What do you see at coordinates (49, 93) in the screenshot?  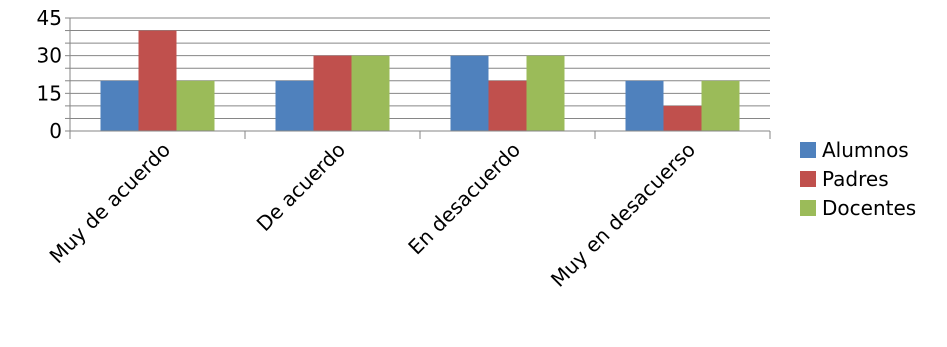 I see `y-tick-label: 15` at bounding box center [49, 93].